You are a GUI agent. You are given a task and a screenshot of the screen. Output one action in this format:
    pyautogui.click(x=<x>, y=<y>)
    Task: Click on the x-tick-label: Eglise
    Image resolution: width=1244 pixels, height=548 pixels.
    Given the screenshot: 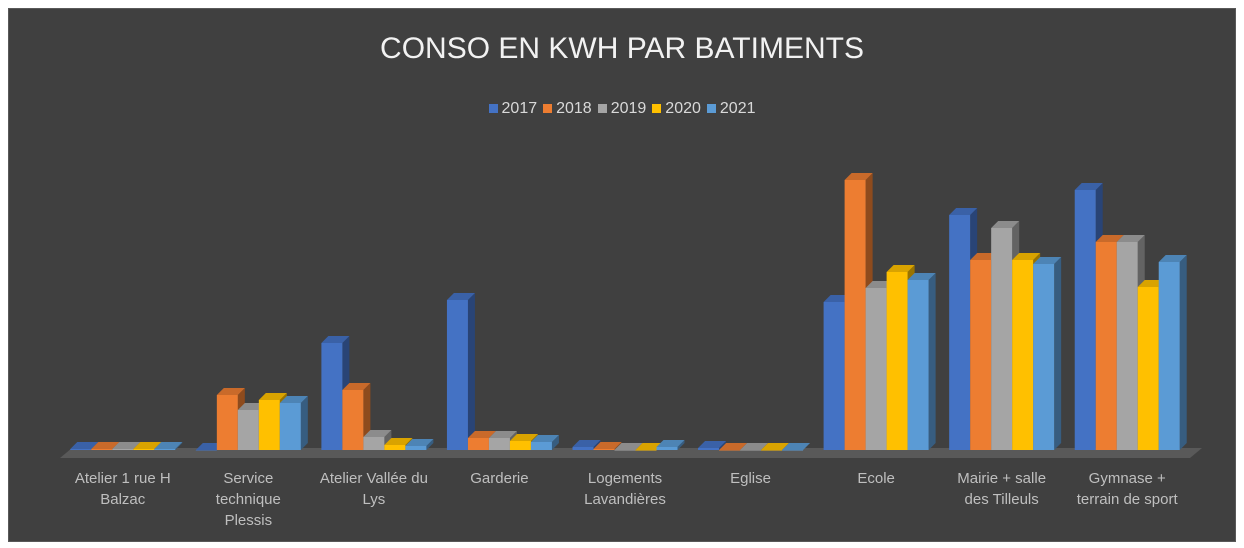 What is the action you would take?
    pyautogui.click(x=750, y=478)
    